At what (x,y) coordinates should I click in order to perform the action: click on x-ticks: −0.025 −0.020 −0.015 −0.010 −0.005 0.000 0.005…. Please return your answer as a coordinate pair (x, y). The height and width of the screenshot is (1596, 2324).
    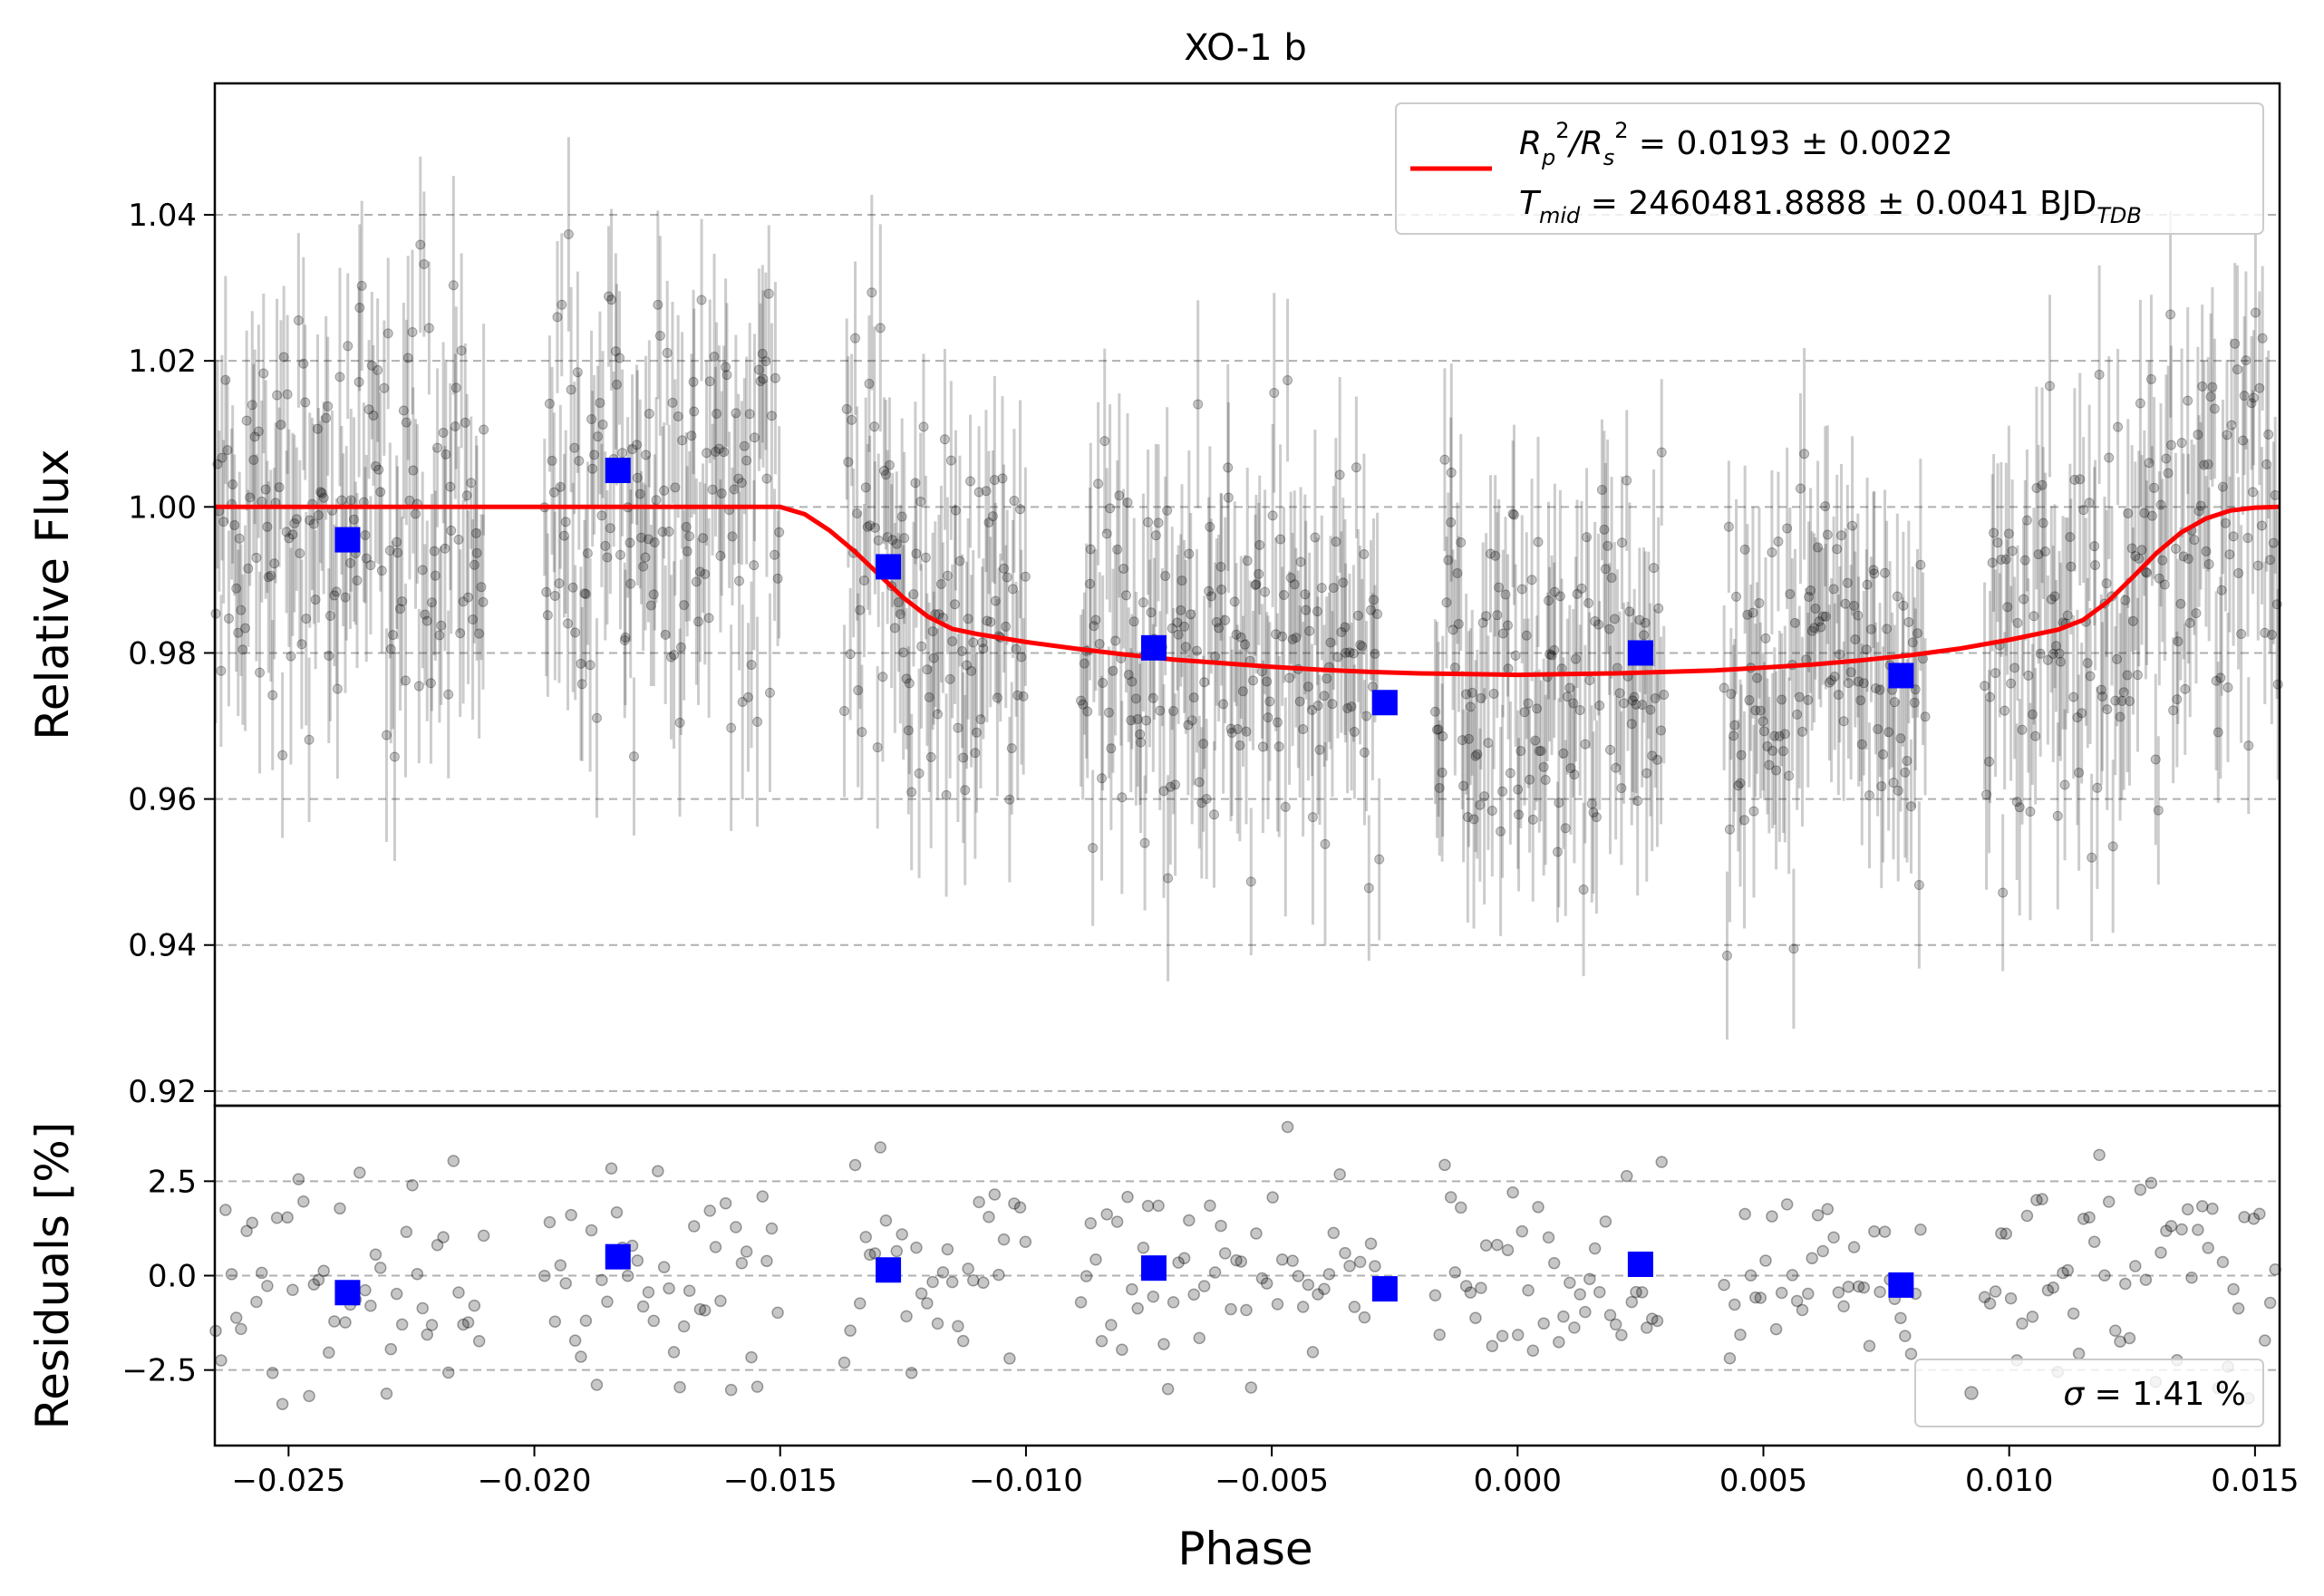
    Looking at the image, I should click on (1265, 1472).